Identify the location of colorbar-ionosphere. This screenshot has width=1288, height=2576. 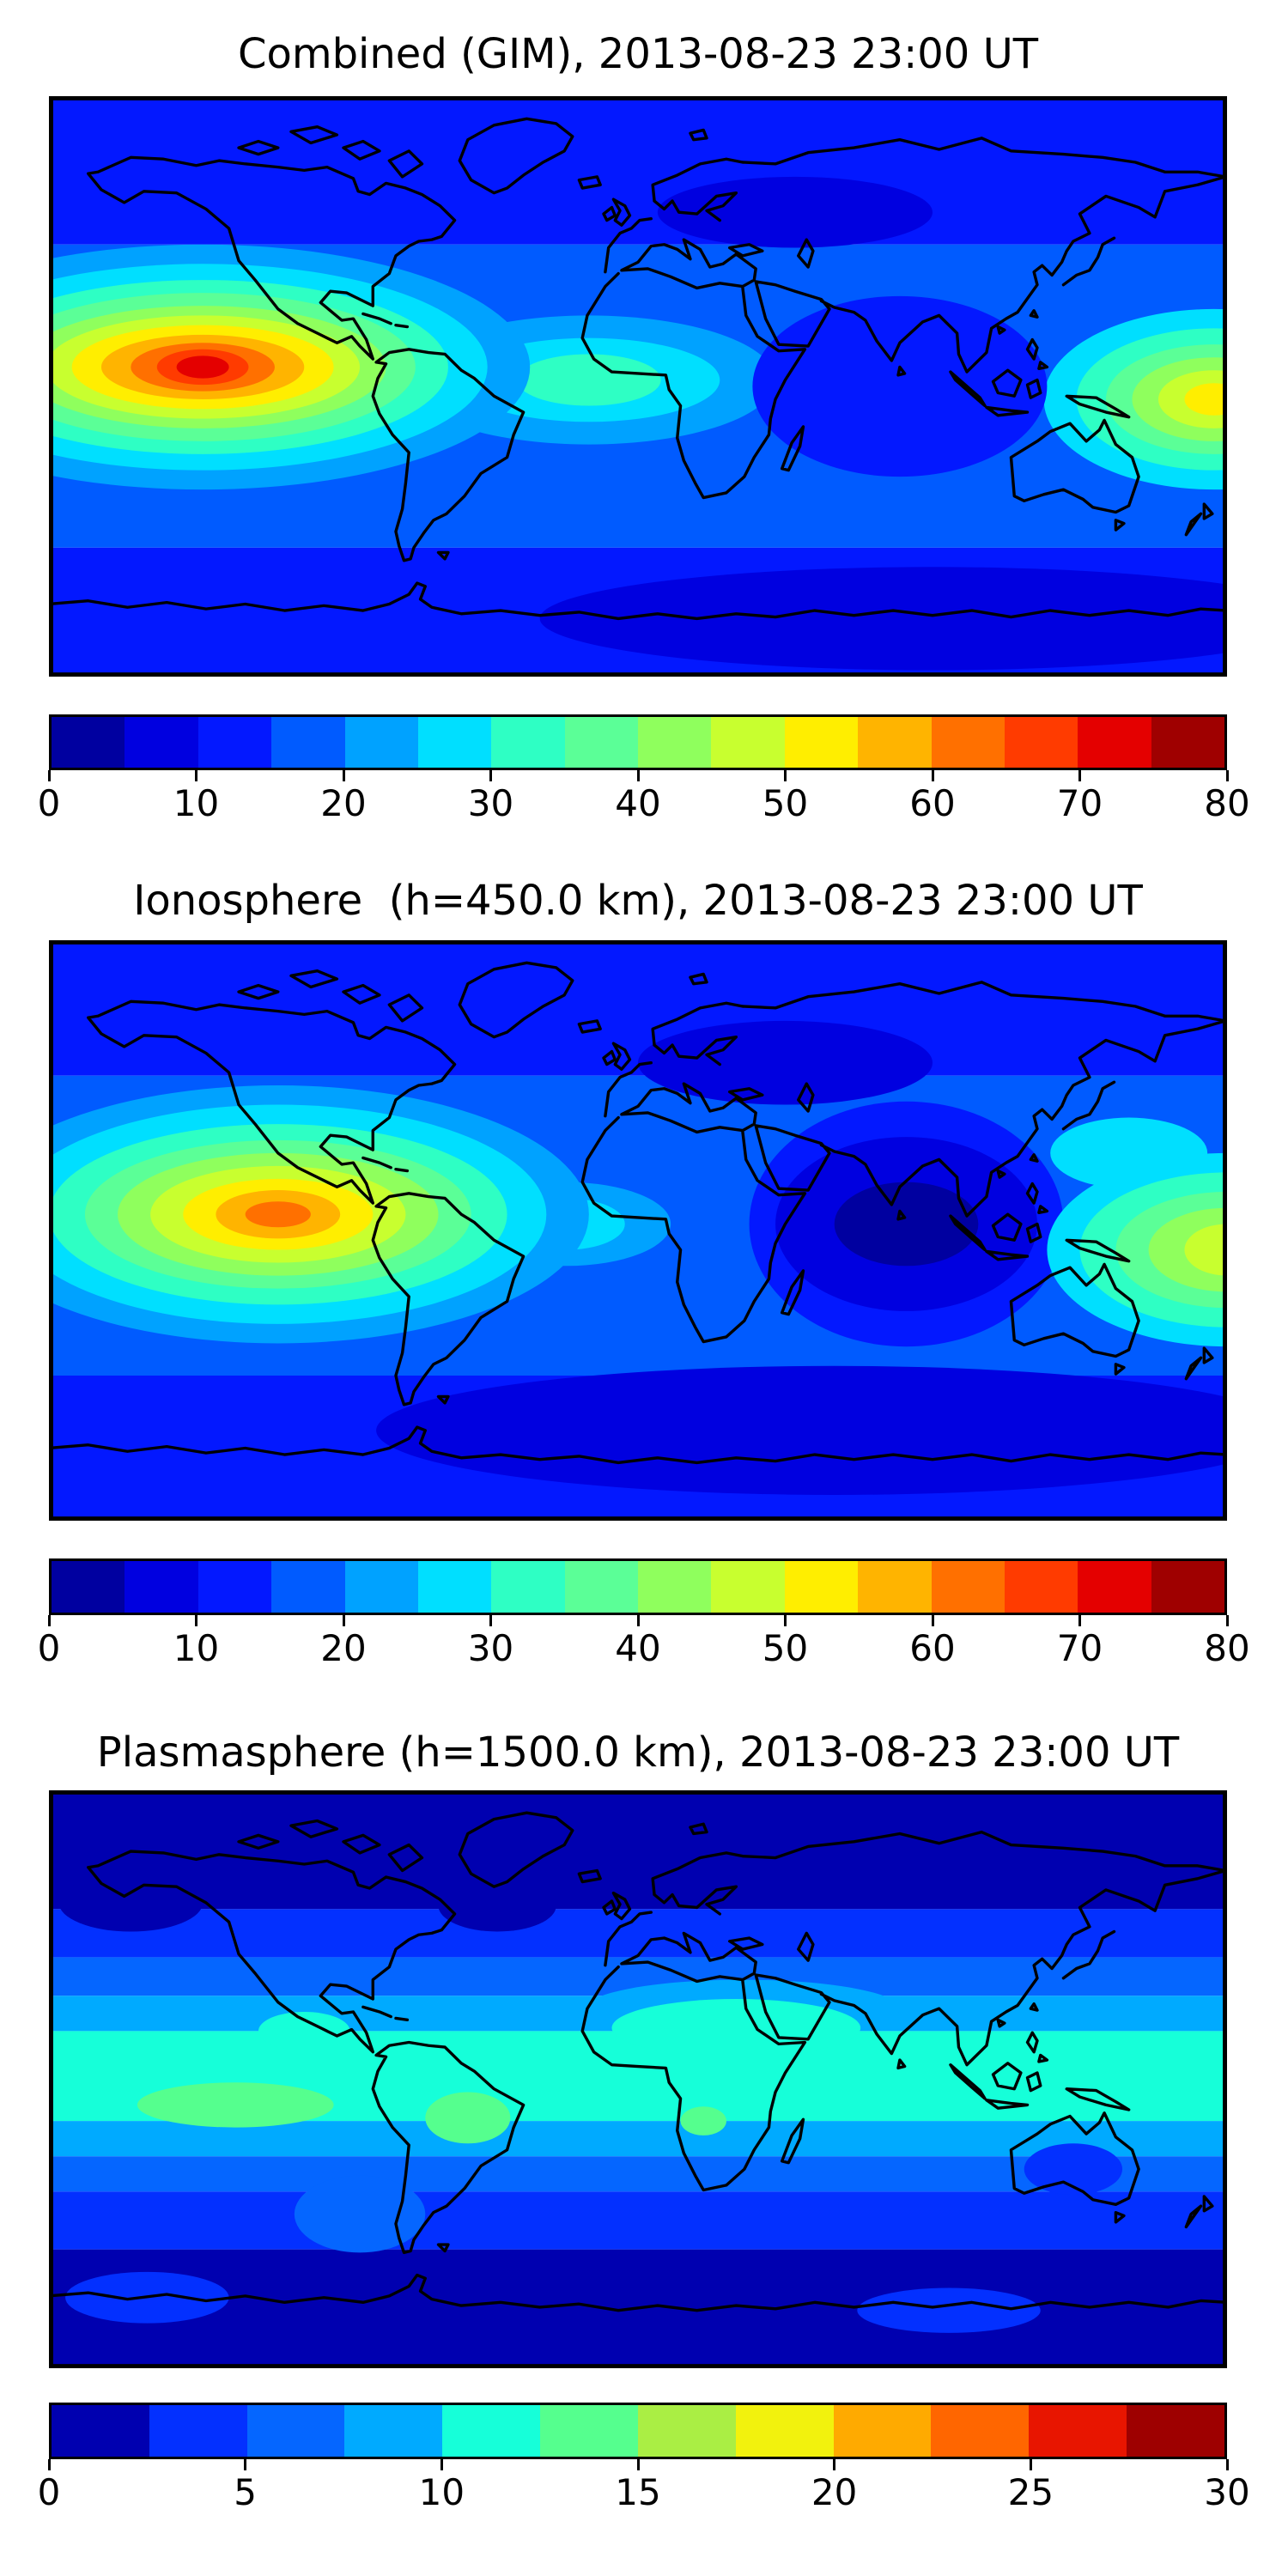
(638, 1587).